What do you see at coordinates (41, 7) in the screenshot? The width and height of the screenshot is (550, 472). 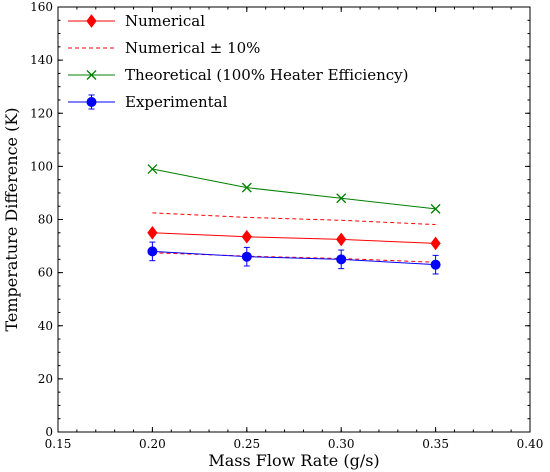 I see `y-tick-label: 160` at bounding box center [41, 7].